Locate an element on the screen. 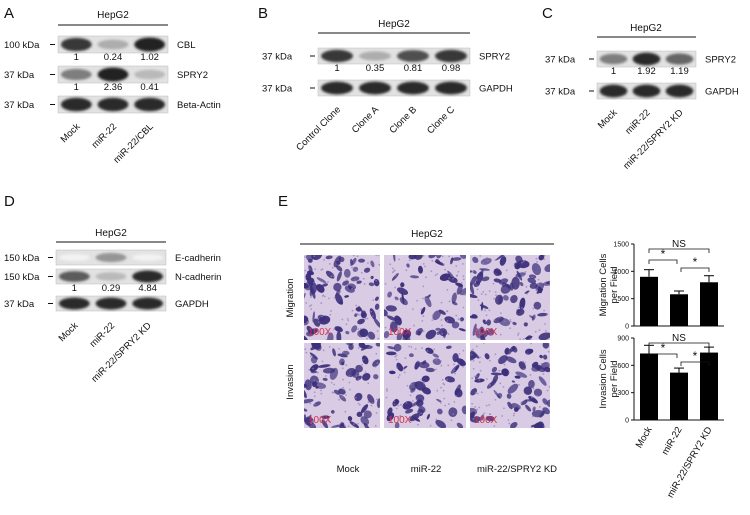 Image resolution: width=750 pixels, height=515 pixels. lane-label: Clone A is located at coordinates (366, 120).